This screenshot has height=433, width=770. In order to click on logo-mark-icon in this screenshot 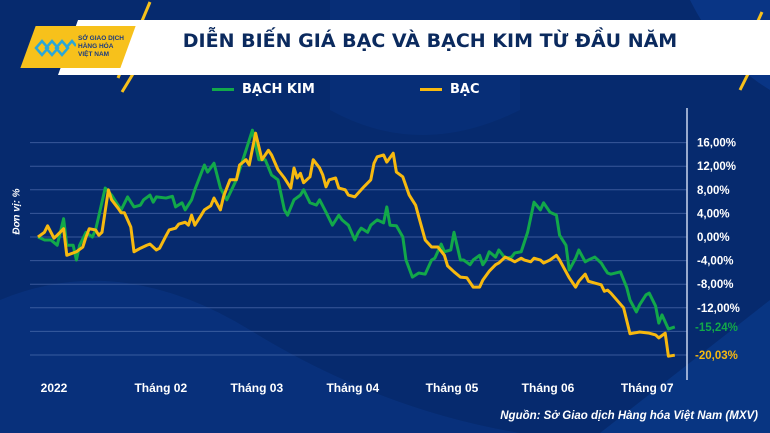, I will do `click(55, 48)`.